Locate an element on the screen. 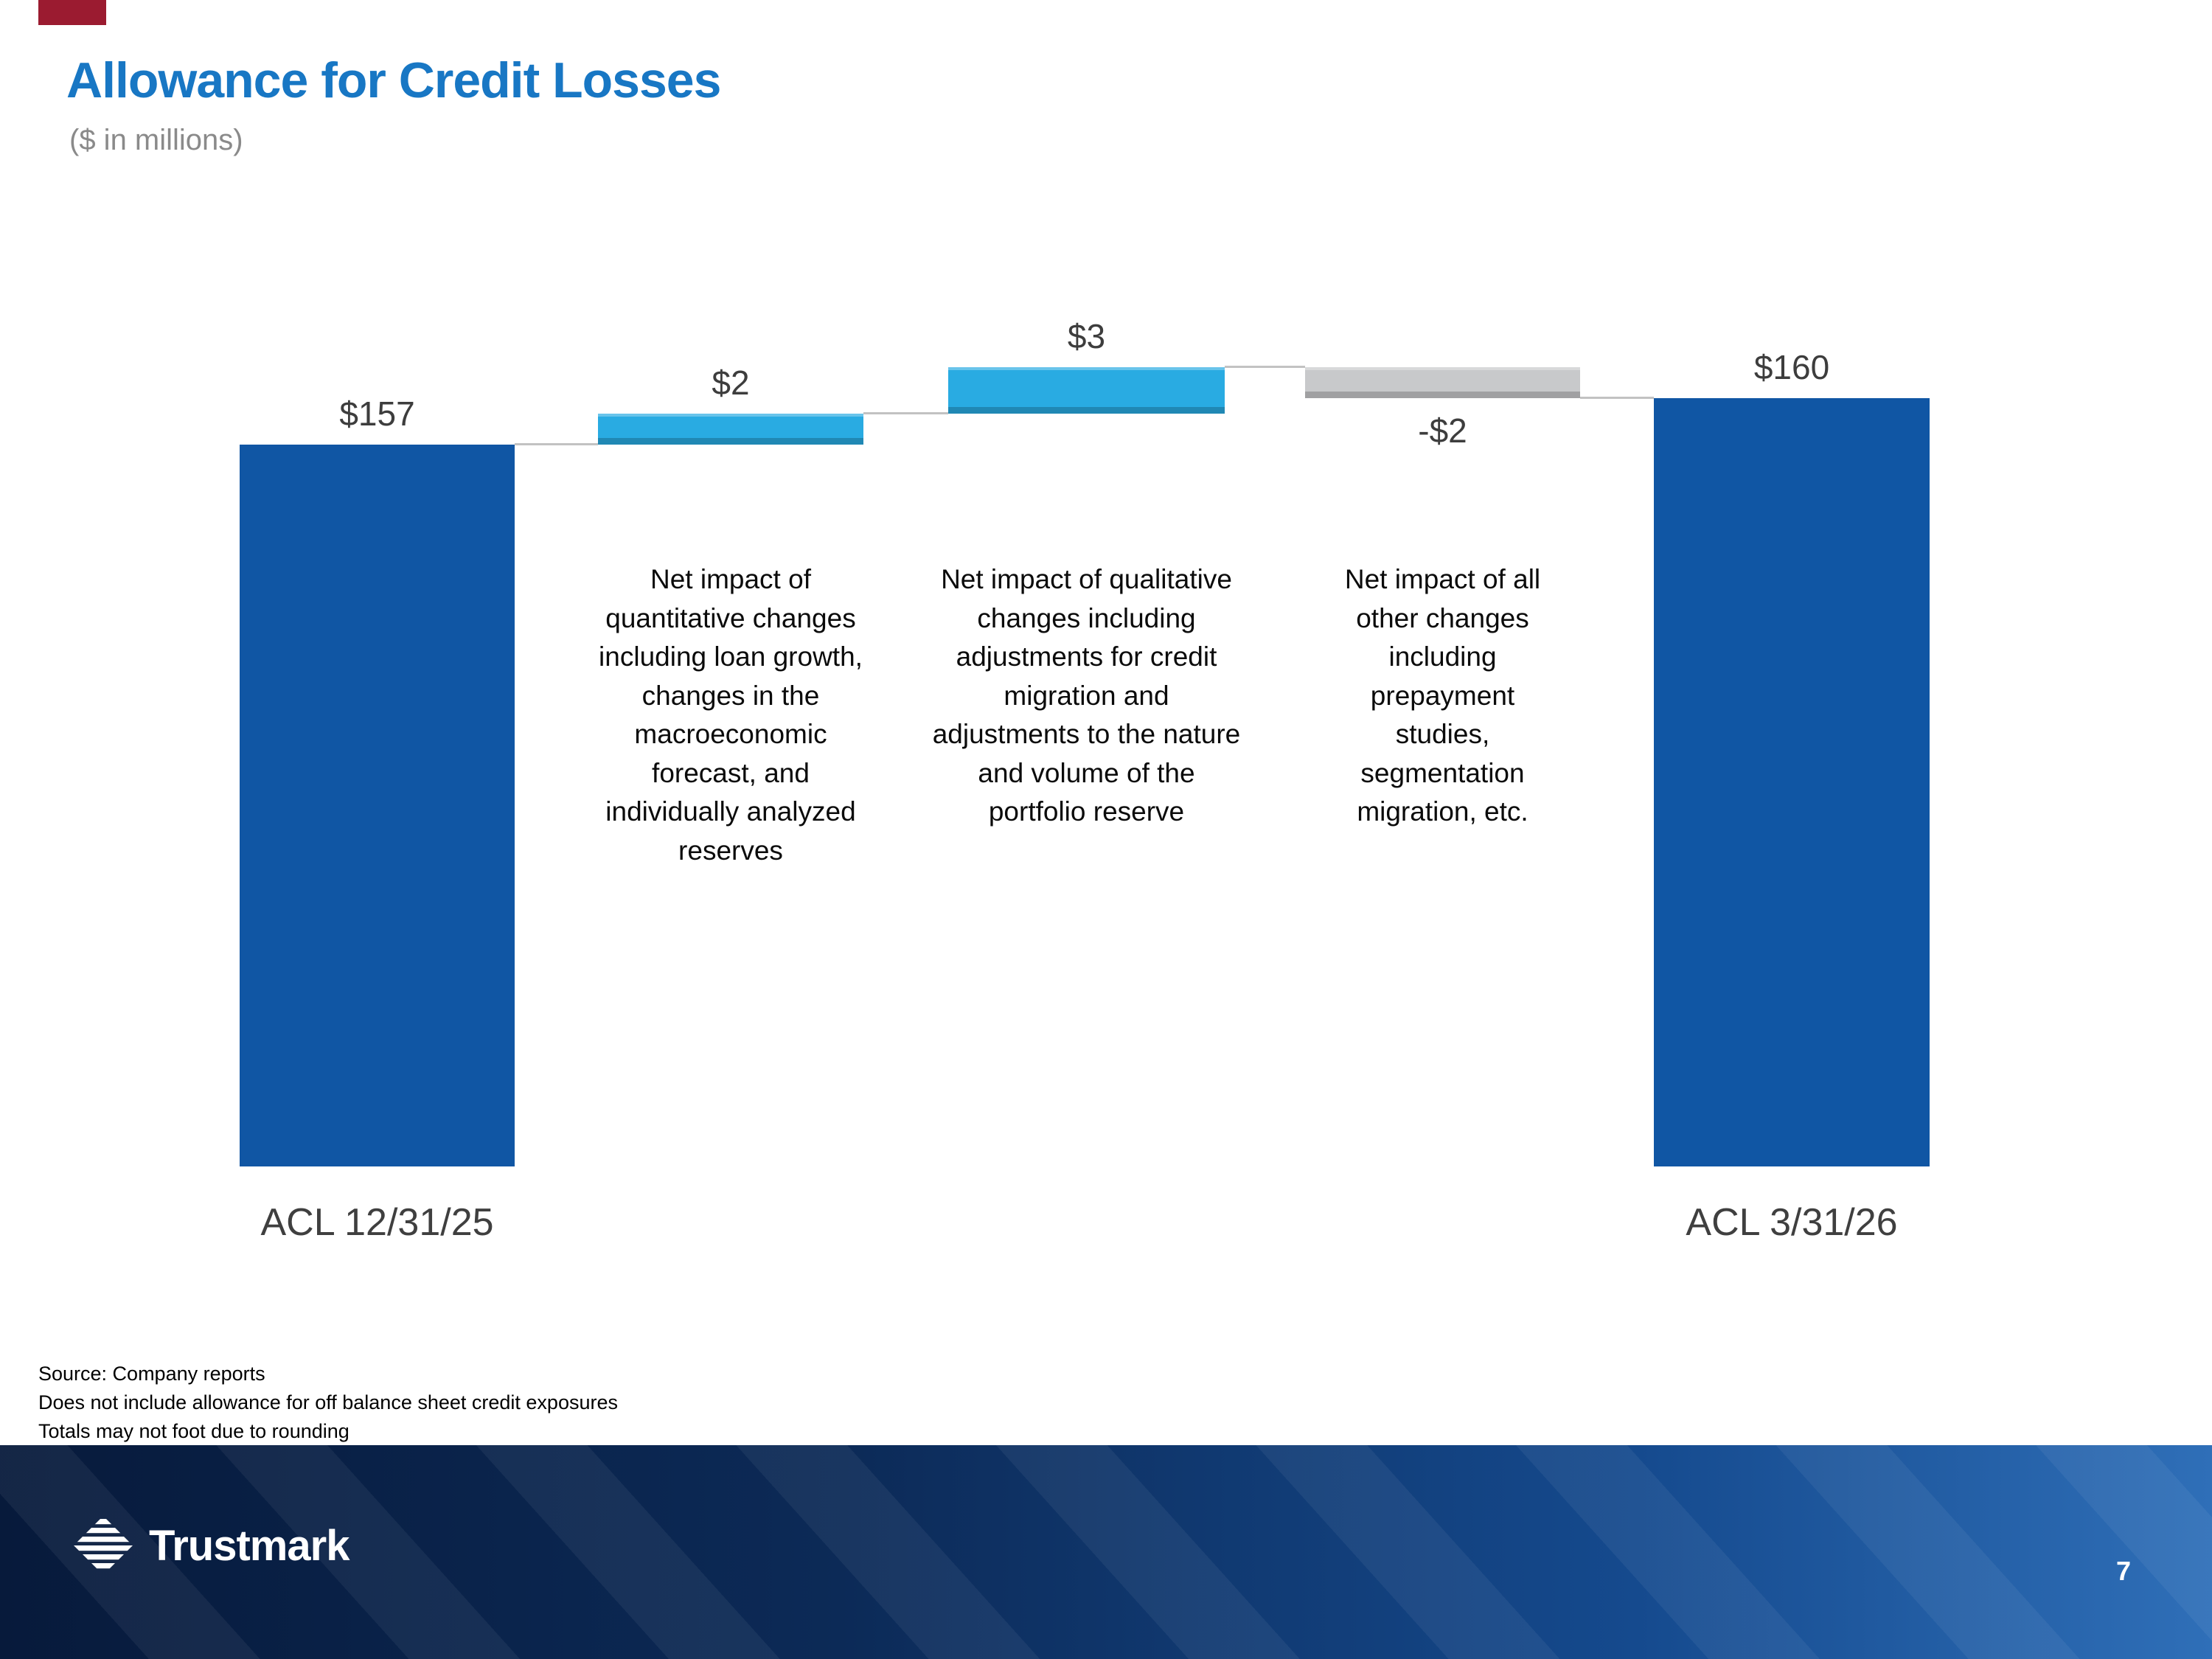 The width and height of the screenshot is (2212, 1659). footnote-line: Source: Company reports is located at coordinates (151, 1374).